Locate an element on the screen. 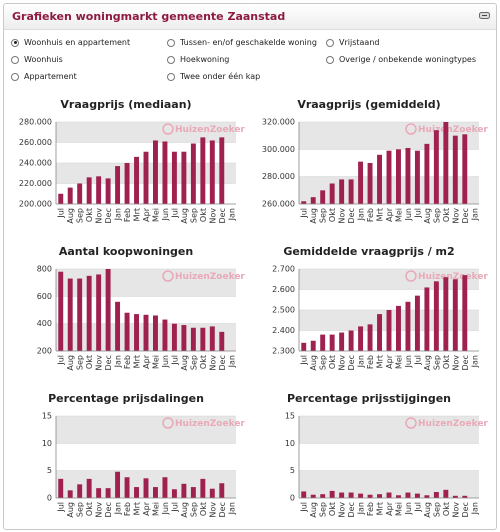  filter-radio-0: Woonhuis en appartement is located at coordinates (70, 42).